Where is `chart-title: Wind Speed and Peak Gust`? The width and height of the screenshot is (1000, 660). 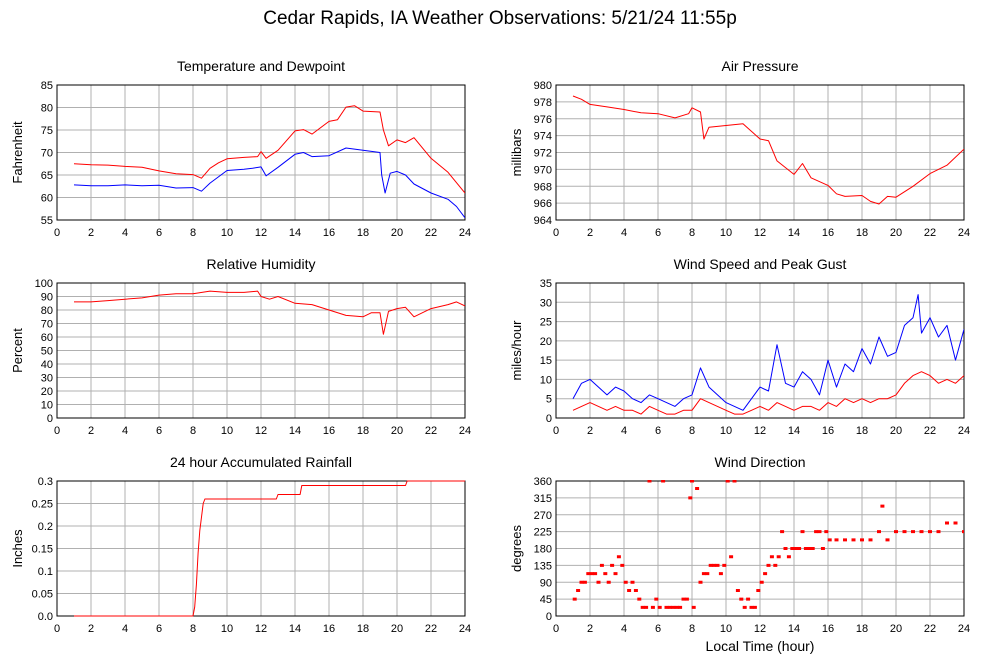
chart-title: Wind Speed and Peak Gust is located at coordinates (760, 264).